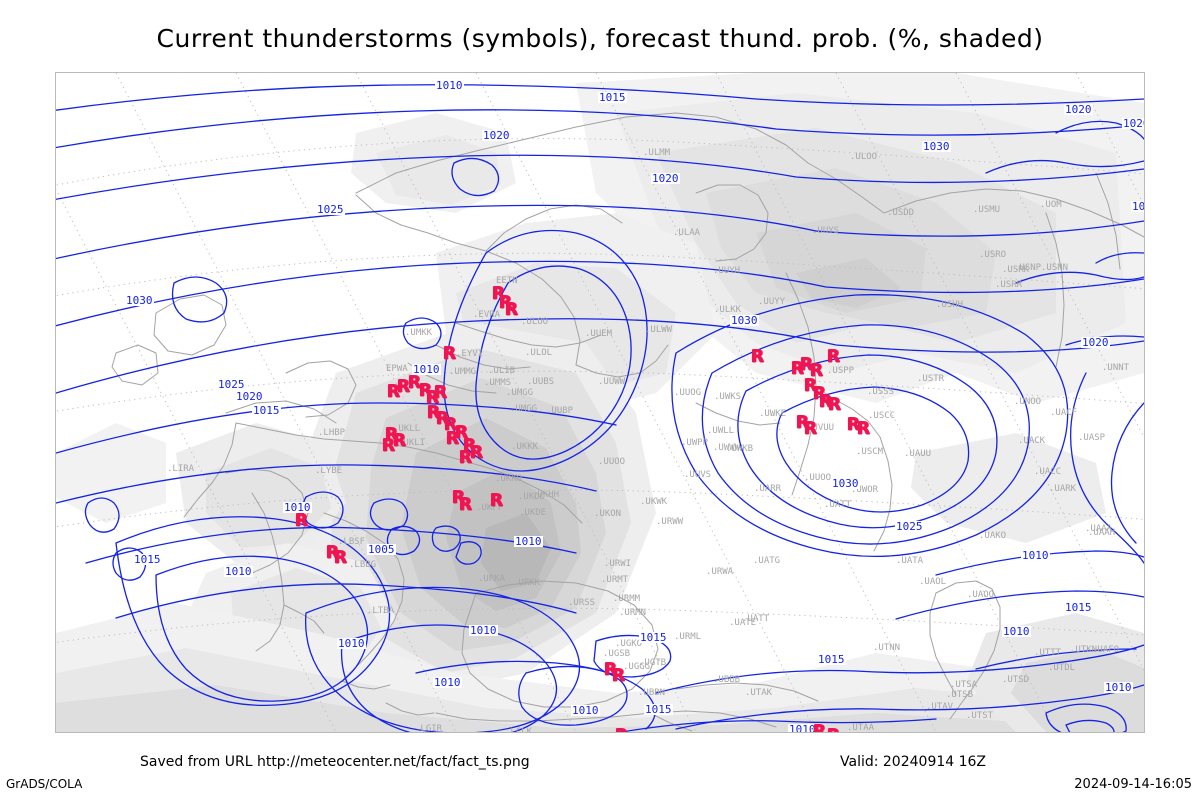  Describe the element at coordinates (1144, 390) in the screenshot. I see `station-label: .UNBB` at that location.